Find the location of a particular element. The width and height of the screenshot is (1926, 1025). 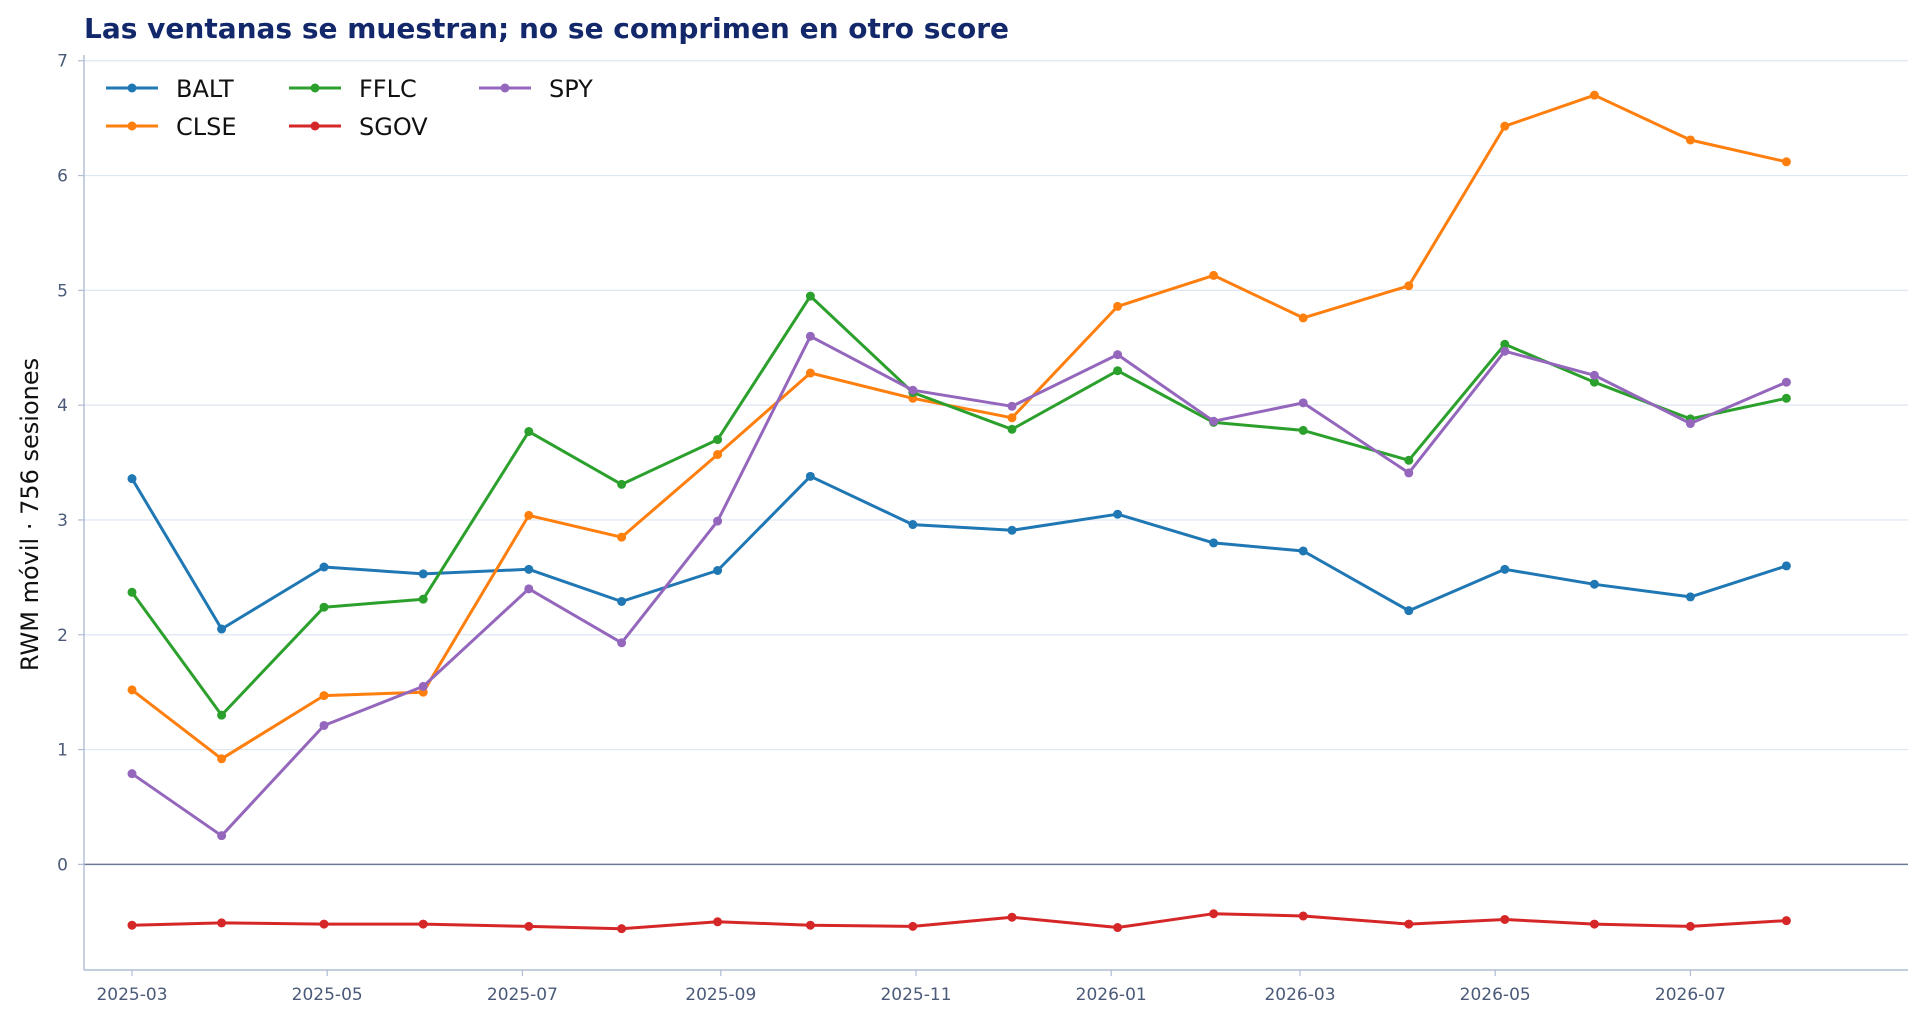

legend-marker-fflc is located at coordinates (315, 88).